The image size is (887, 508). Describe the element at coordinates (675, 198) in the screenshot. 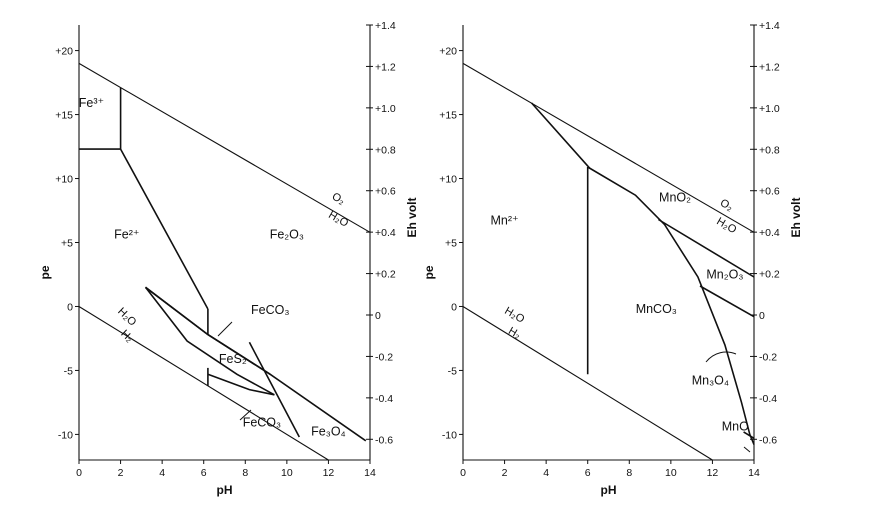

I see `region-label: MnO₂` at that location.